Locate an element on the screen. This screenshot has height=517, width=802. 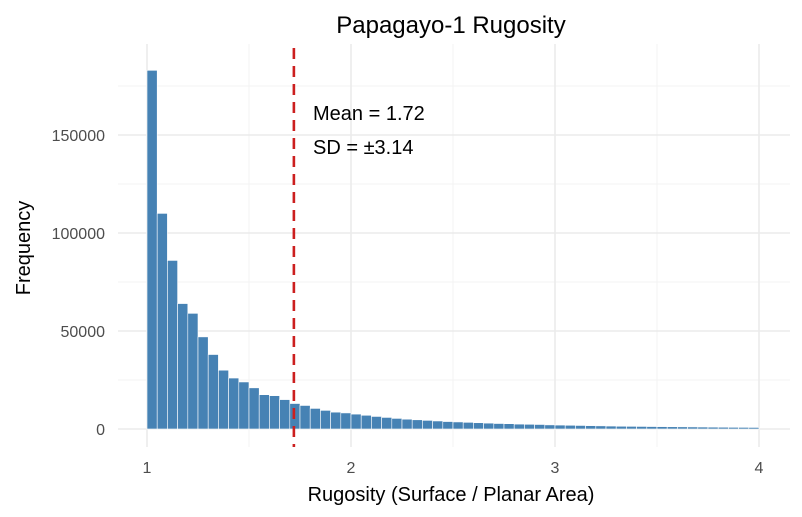
x-tick-label: 4 is located at coordinates (759, 468).